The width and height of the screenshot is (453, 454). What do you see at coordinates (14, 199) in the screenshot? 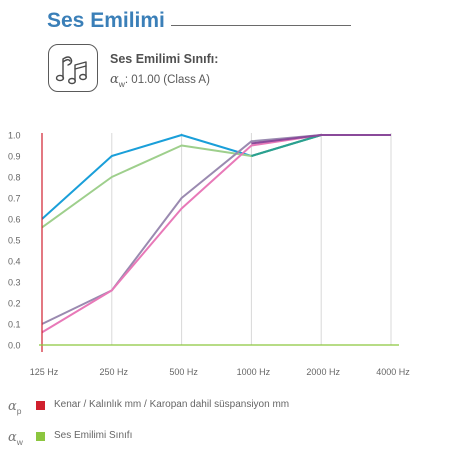
I see `y-tick-label: 0.7` at bounding box center [14, 199].